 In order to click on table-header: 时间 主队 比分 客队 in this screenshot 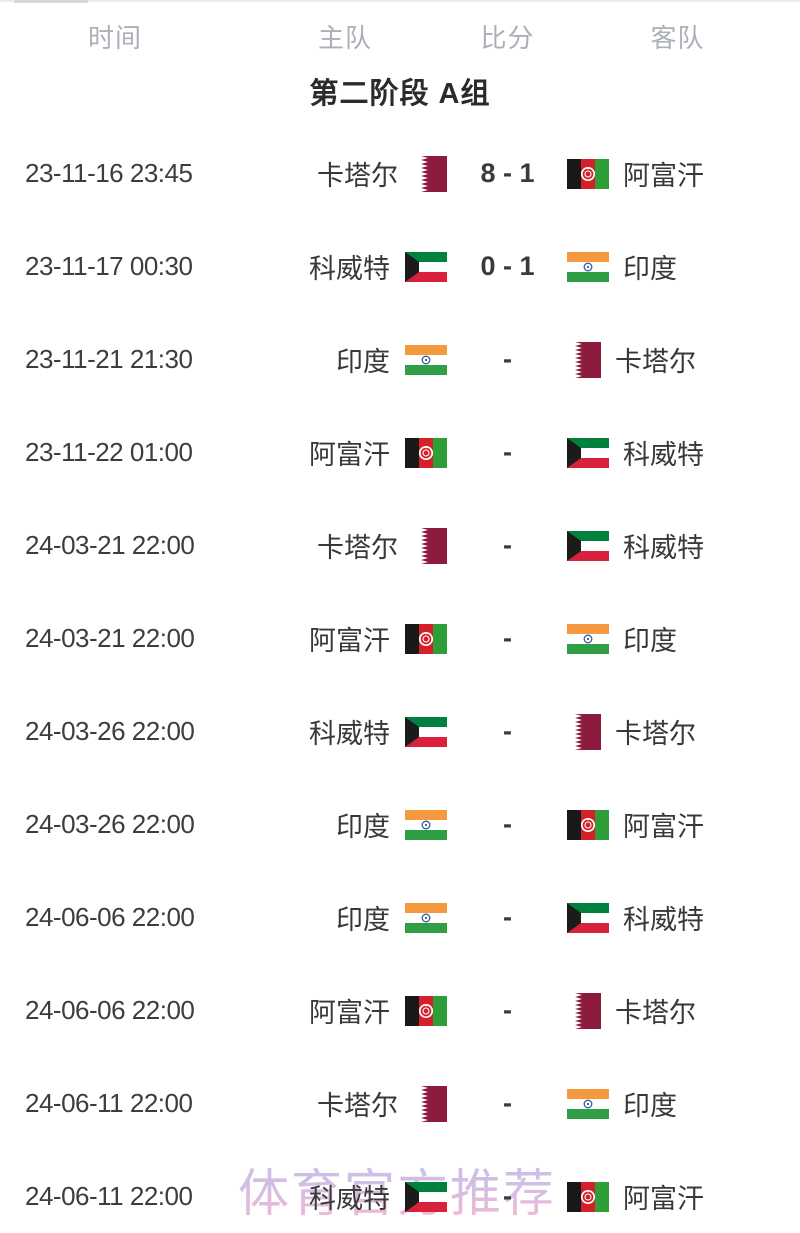, I will do `click(400, 36)`.